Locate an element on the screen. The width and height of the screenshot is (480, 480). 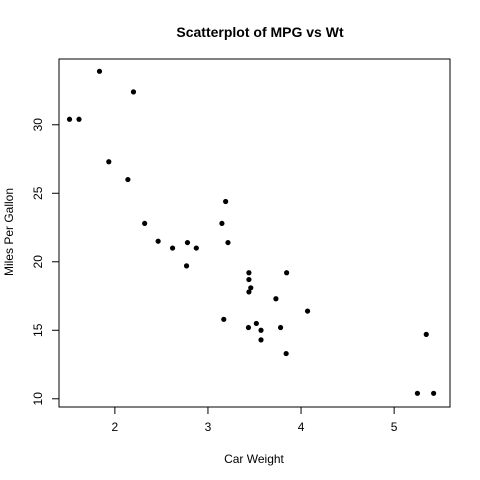
y-axis-label: Miles Per Gallon is located at coordinates (9, 232).